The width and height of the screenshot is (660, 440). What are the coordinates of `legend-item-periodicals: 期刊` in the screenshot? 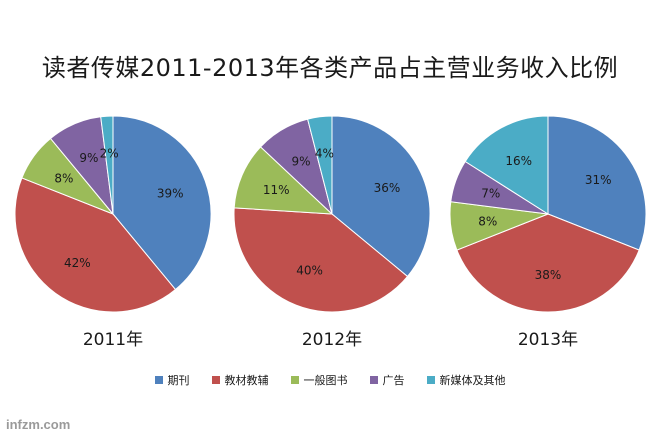 It's located at (172, 380).